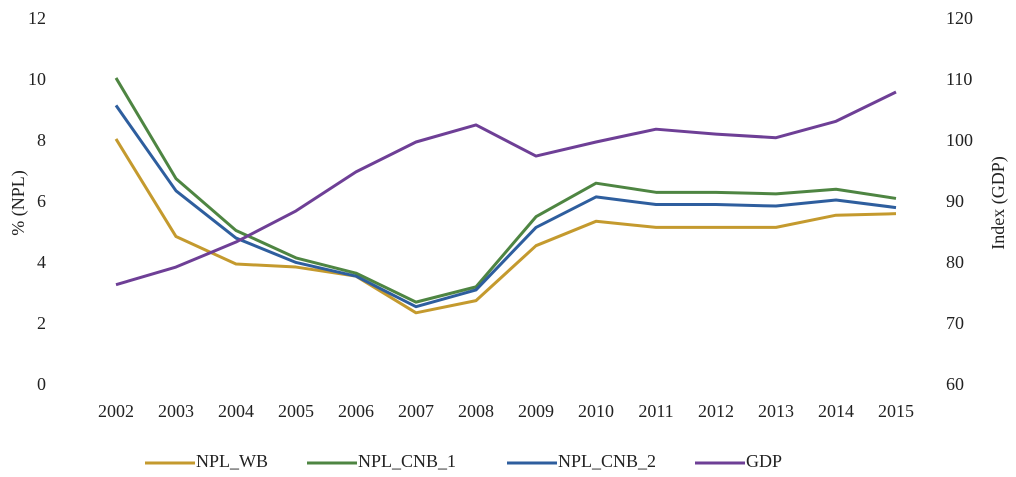 The height and width of the screenshot is (477, 1016). What do you see at coordinates (998, 202) in the screenshot?
I see `y2-axis-label: Index (GDP)` at bounding box center [998, 202].